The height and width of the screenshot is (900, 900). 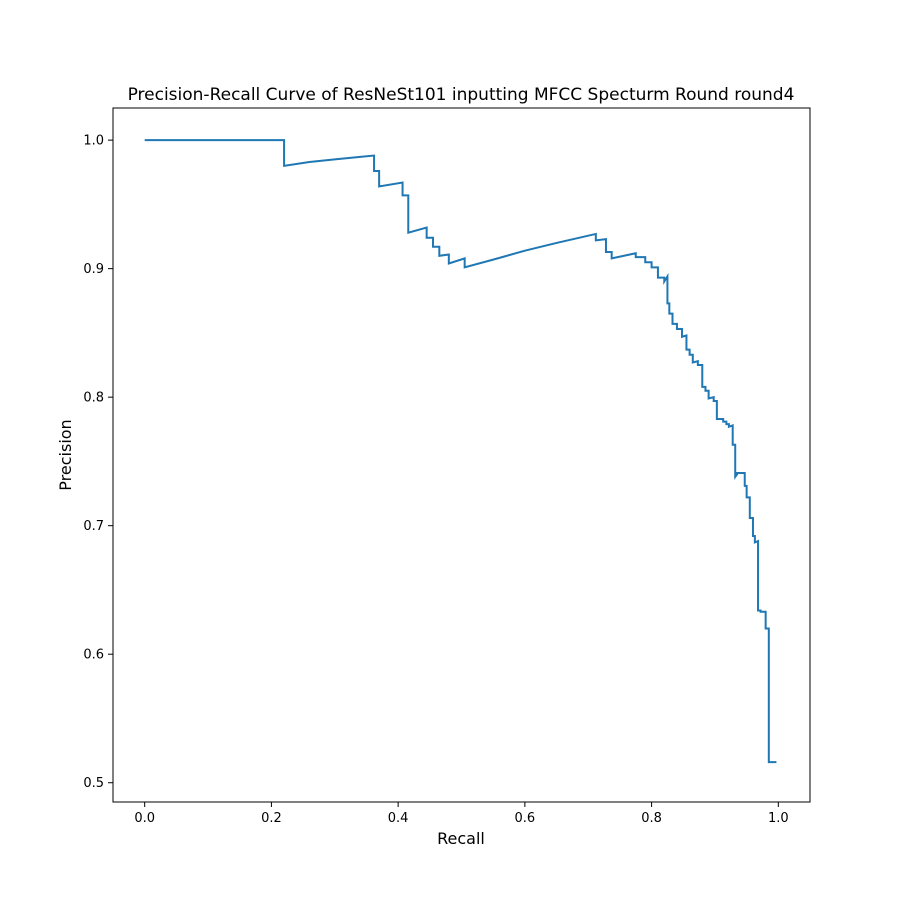 What do you see at coordinates (778, 818) in the screenshot?
I see `x-tick-label: 1.0` at bounding box center [778, 818].